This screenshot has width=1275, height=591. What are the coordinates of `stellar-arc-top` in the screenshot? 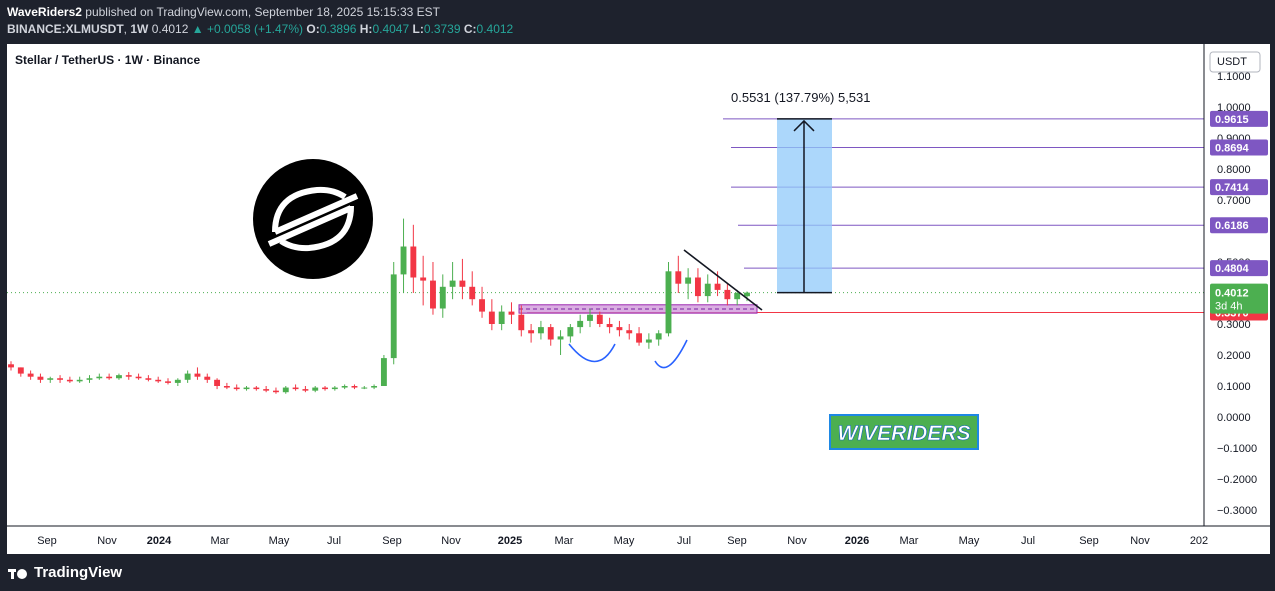 It's located at (309, 209).